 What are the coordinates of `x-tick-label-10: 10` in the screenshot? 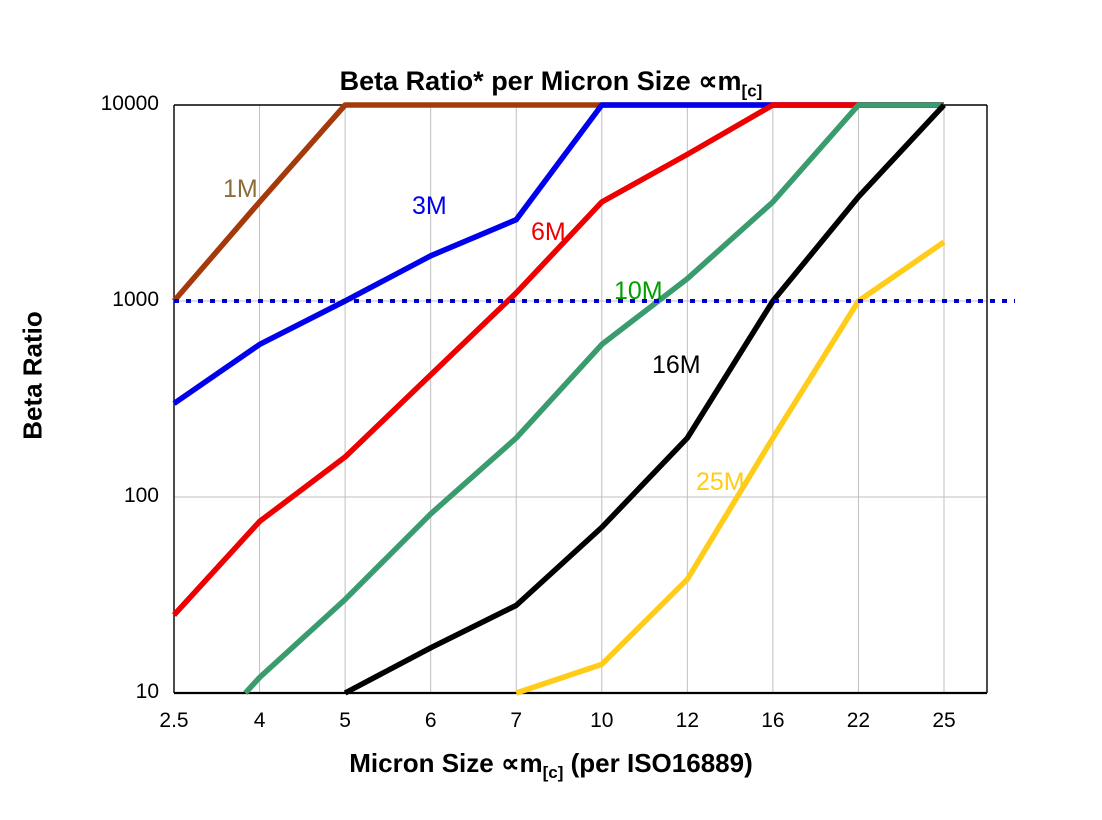 It's located at (602, 720).